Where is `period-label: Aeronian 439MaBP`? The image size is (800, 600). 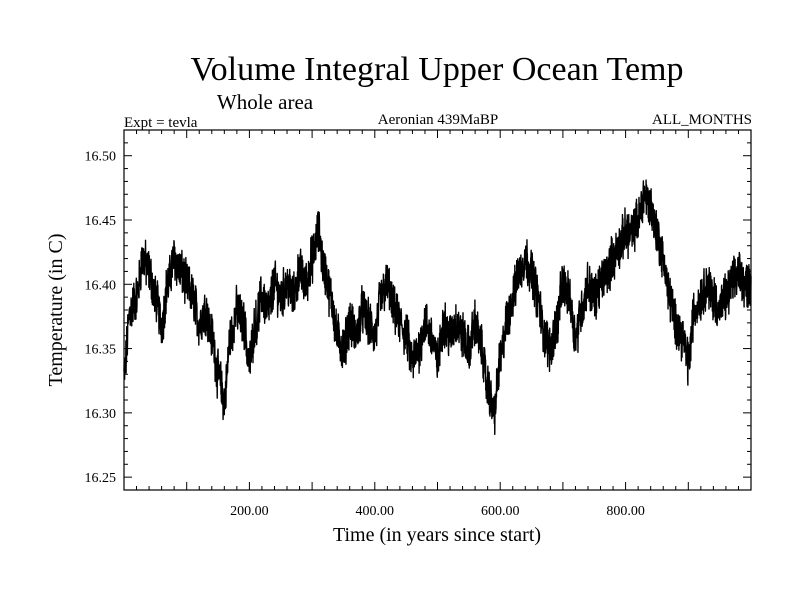
period-label: Aeronian 439MaBP is located at coordinates (438, 120).